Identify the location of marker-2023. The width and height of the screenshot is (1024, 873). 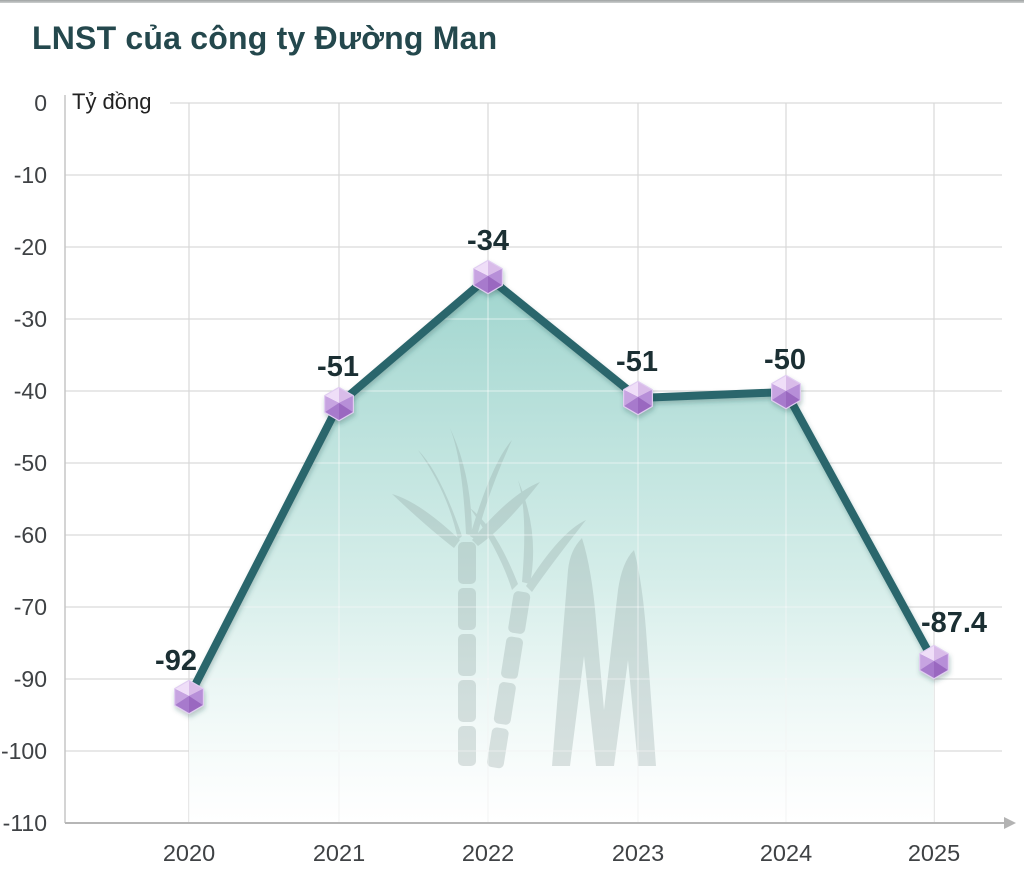
(638, 398).